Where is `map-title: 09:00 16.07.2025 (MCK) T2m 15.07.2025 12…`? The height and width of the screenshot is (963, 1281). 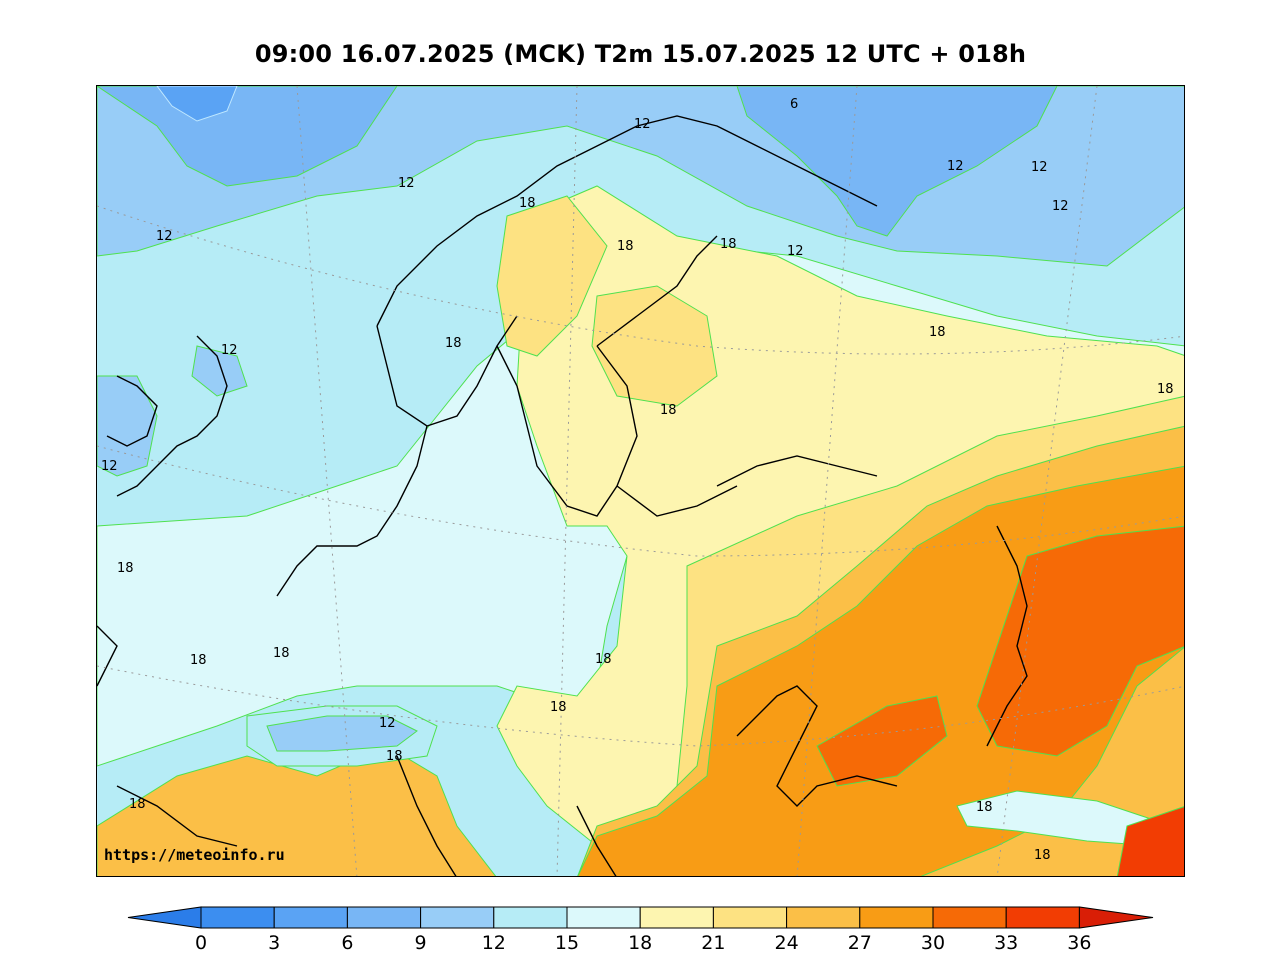
map-title: 09:00 16.07.2025 (MCK) T2m 15.07.2025 12… is located at coordinates (640, 54).